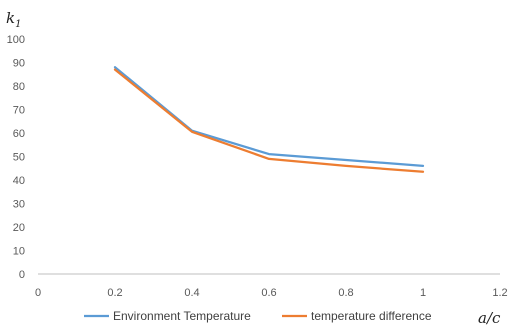  I want to click on y-tick-label: 50, so click(19, 158).